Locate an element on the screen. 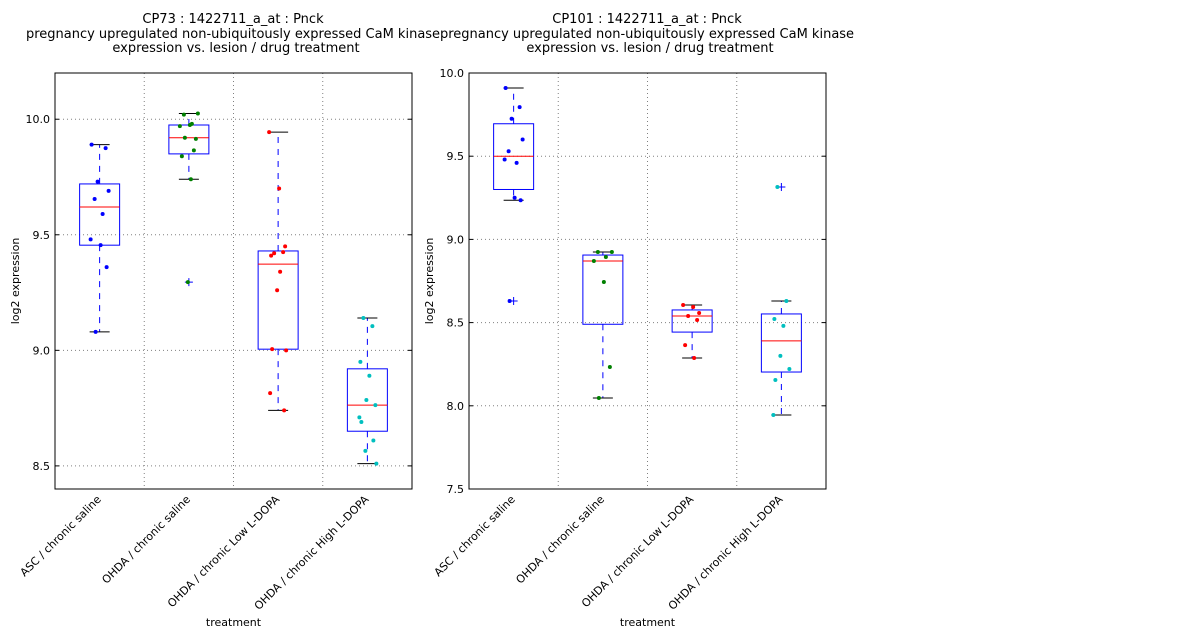 The height and width of the screenshot is (640, 1200). plot-title-line-1: CP73 : 1422711_a_at : Pnck is located at coordinates (233, 19).